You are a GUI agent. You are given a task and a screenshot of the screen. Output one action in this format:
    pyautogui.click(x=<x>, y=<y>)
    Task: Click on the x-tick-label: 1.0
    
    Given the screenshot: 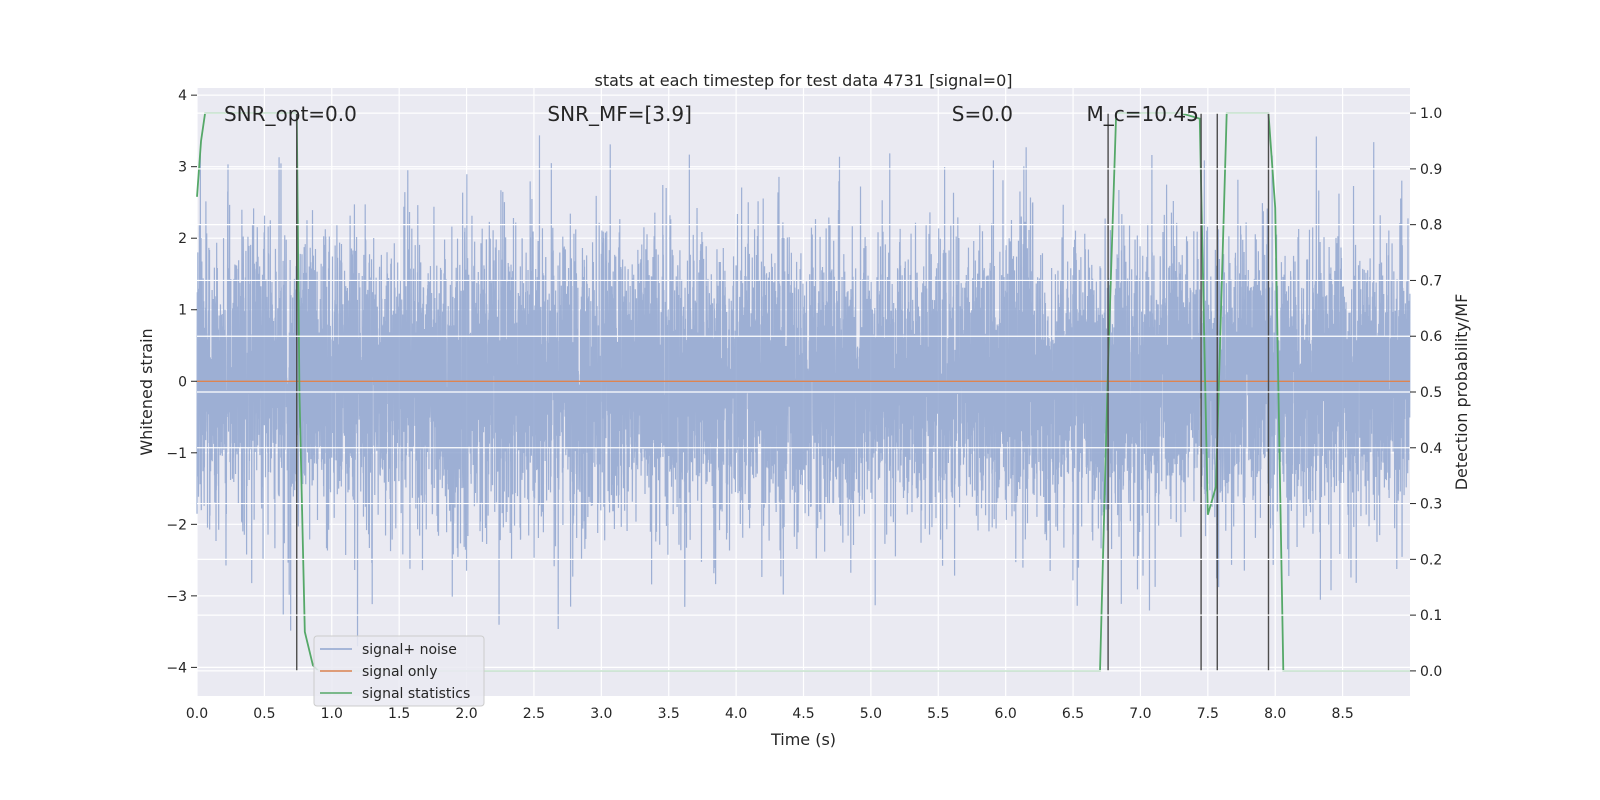 What is the action you would take?
    pyautogui.click(x=332, y=714)
    